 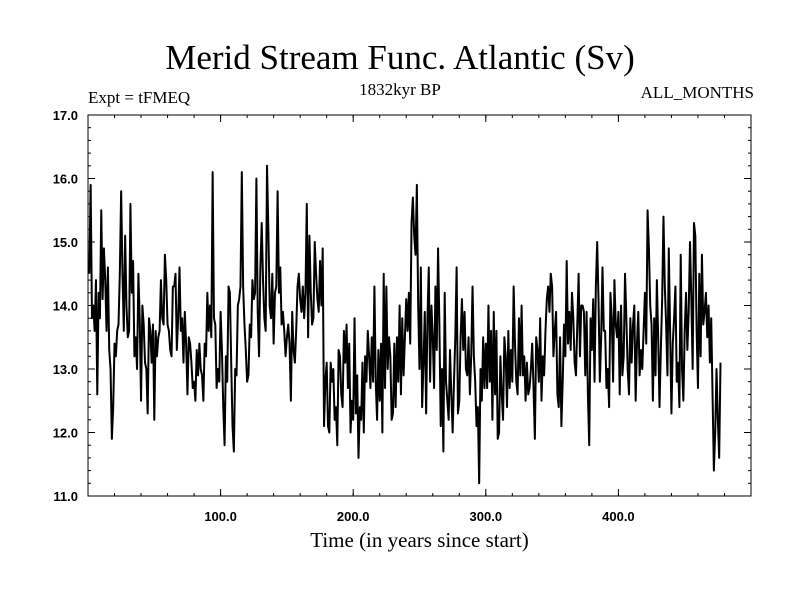 I want to click on y-tick-label: 13.0, so click(x=65, y=369).